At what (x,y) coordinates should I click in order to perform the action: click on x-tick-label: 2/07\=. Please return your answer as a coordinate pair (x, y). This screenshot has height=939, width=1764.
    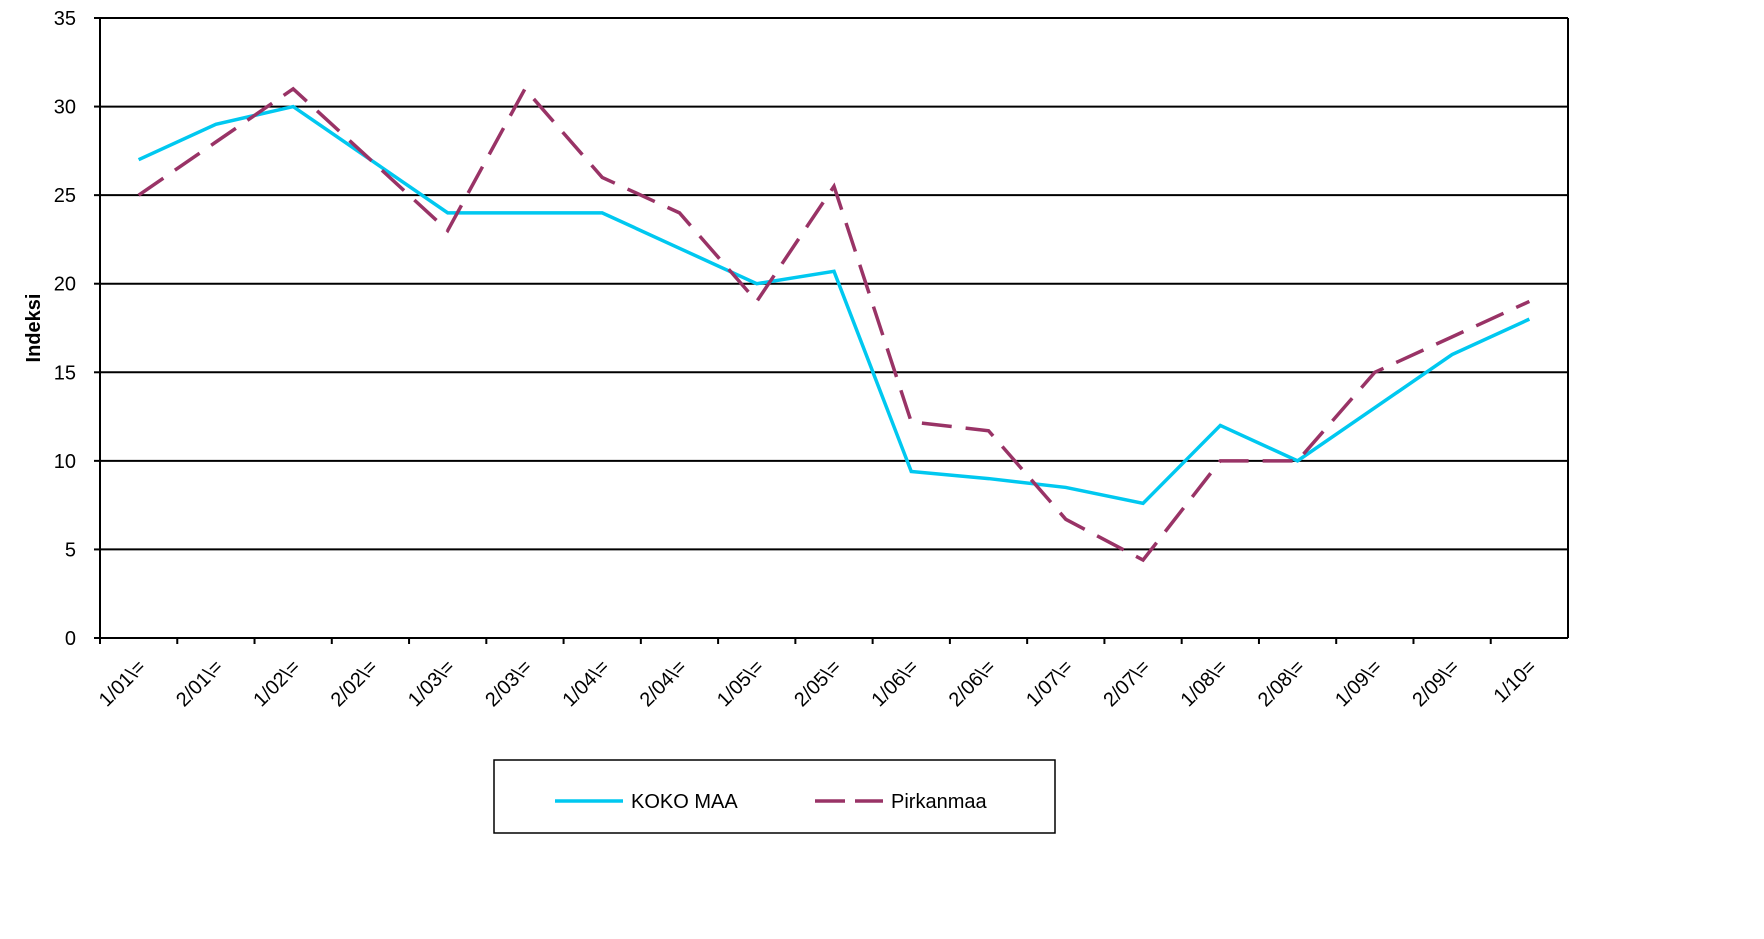
    Looking at the image, I should click on (1126, 683).